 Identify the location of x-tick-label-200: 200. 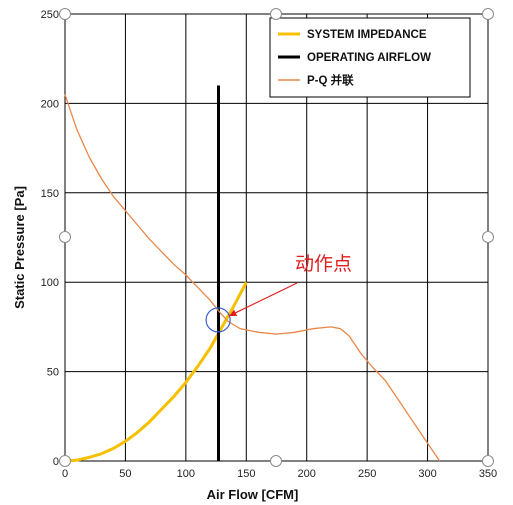
(307, 474).